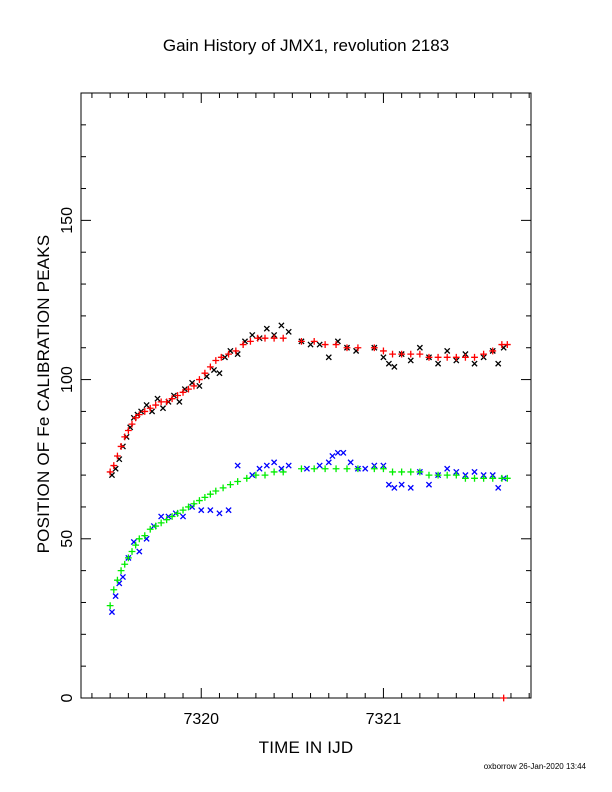 The image size is (612, 792). I want to click on y-tick-label: 0, so click(67, 697).